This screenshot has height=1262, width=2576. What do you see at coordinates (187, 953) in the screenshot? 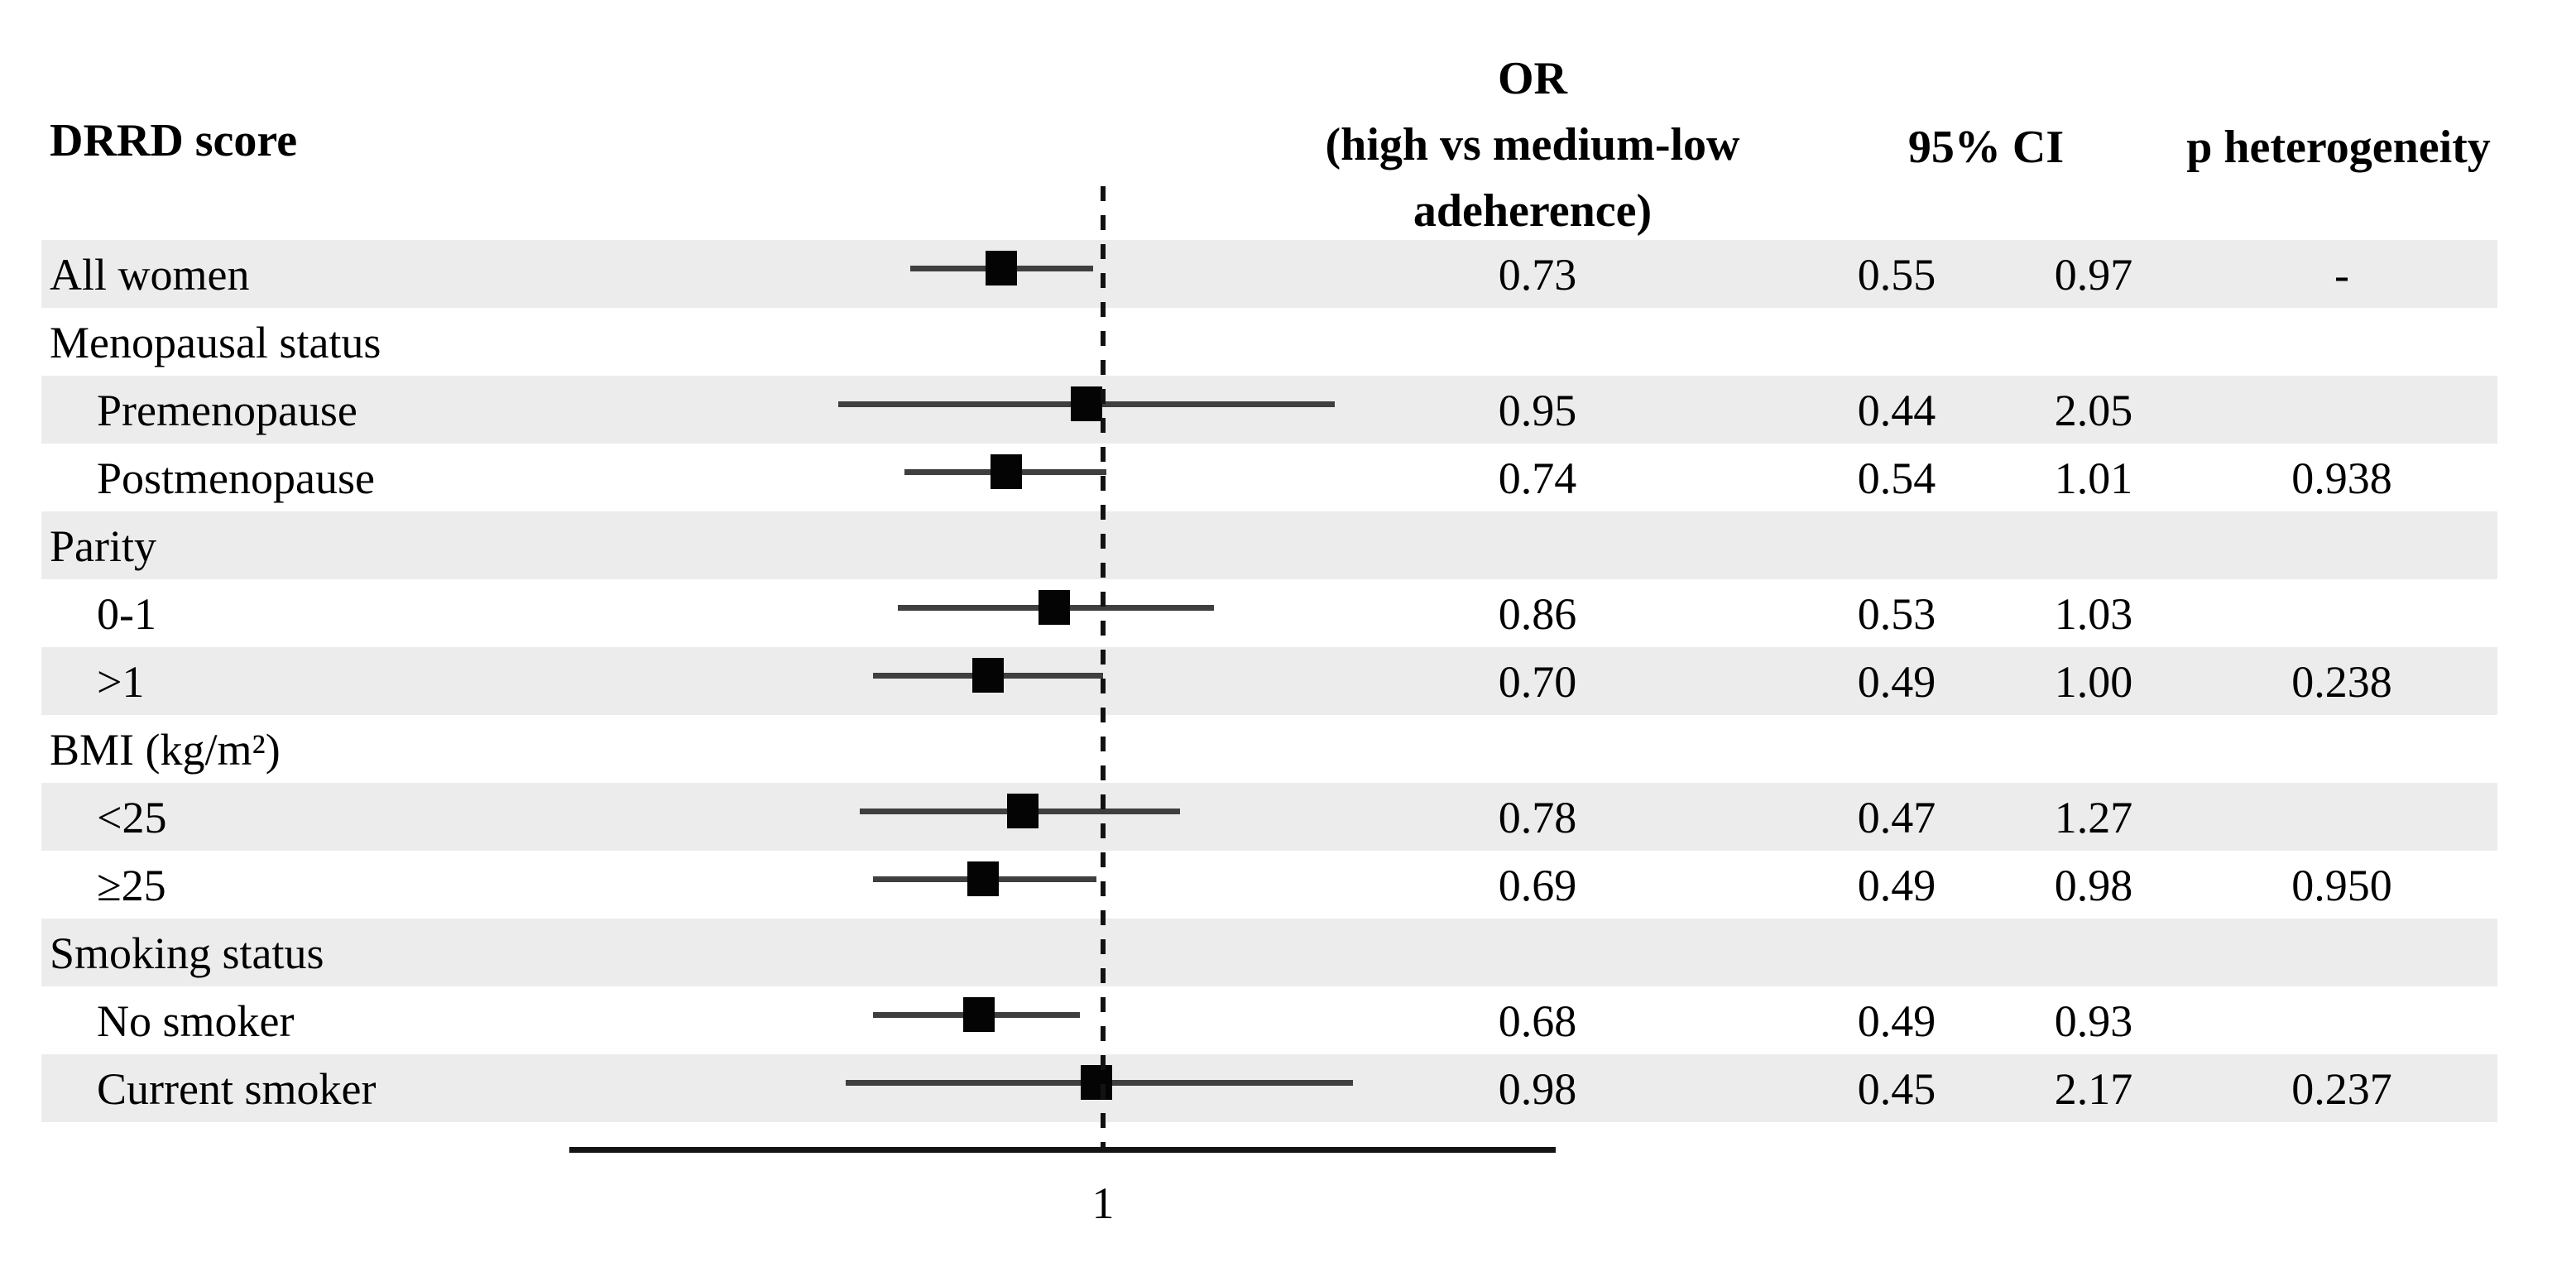
I see `row-label: Smoking status` at bounding box center [187, 953].